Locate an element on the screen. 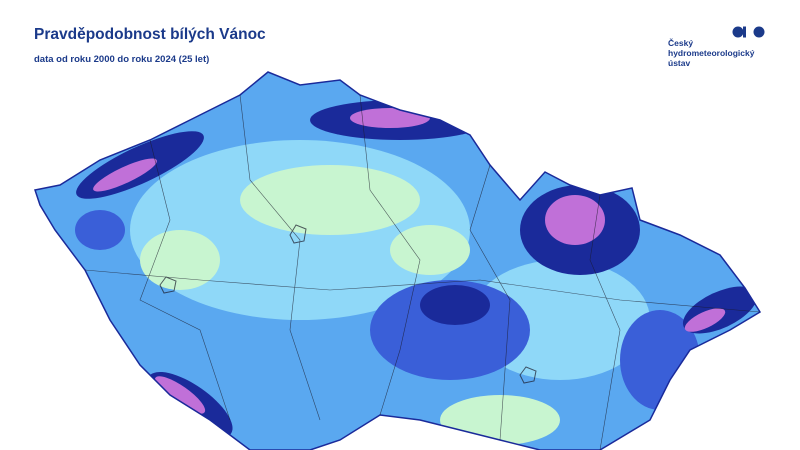 This screenshot has height=450, width=800. zone-very-high is located at coordinates (455, 305).